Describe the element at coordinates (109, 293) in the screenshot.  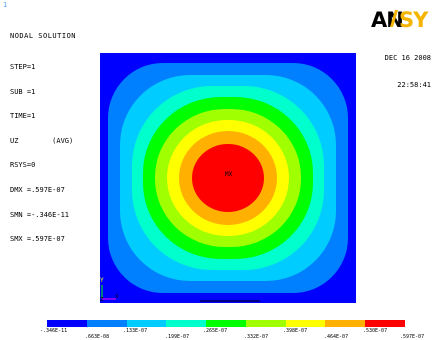
I see `axis-triad-icon: Z X` at that location.